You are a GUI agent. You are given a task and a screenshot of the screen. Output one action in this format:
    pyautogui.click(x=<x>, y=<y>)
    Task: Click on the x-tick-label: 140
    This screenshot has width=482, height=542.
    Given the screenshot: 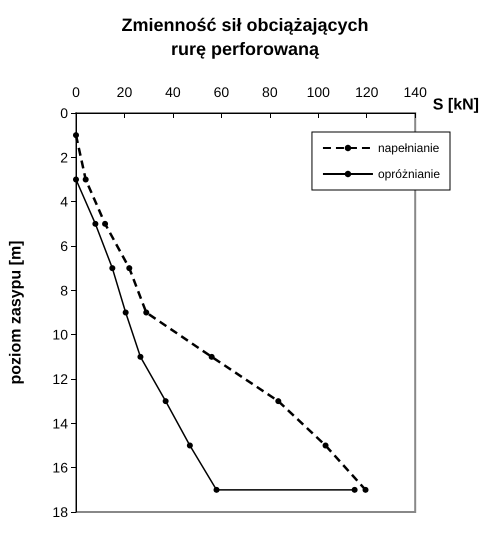 What is the action you would take?
    pyautogui.click(x=416, y=92)
    